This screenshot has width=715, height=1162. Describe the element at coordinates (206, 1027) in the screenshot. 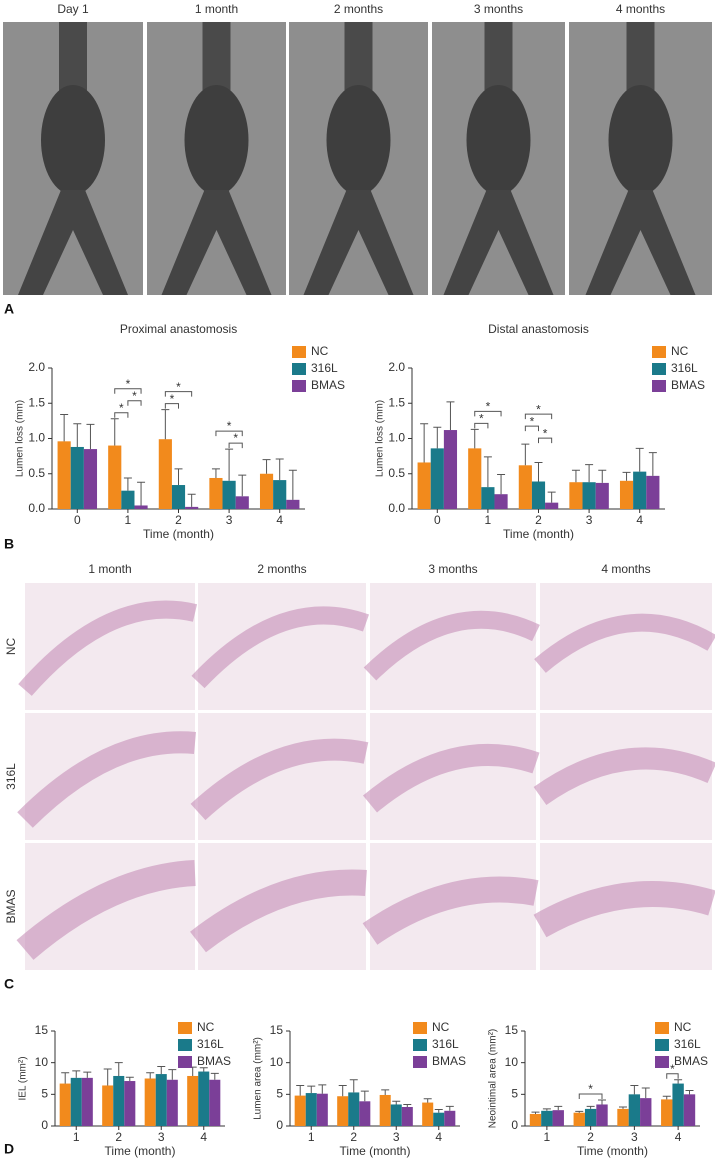

I see `legend-label: NC` at that location.